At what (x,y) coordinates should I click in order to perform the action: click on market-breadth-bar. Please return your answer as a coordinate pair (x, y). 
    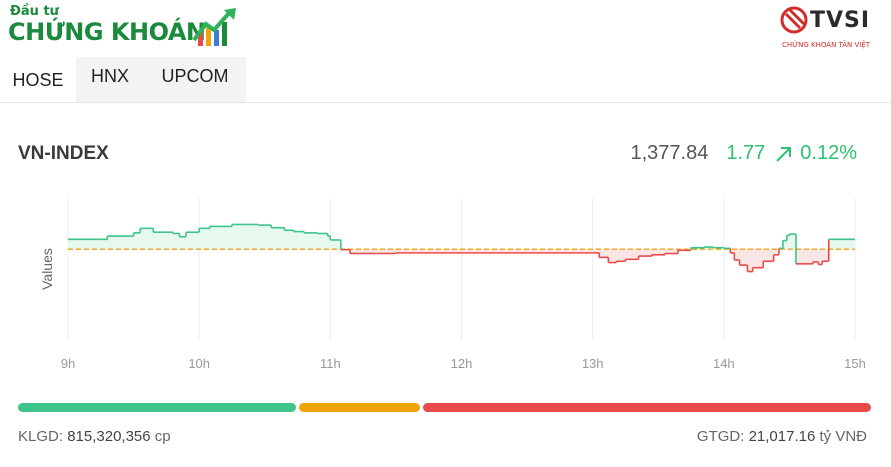
    Looking at the image, I should click on (444, 407).